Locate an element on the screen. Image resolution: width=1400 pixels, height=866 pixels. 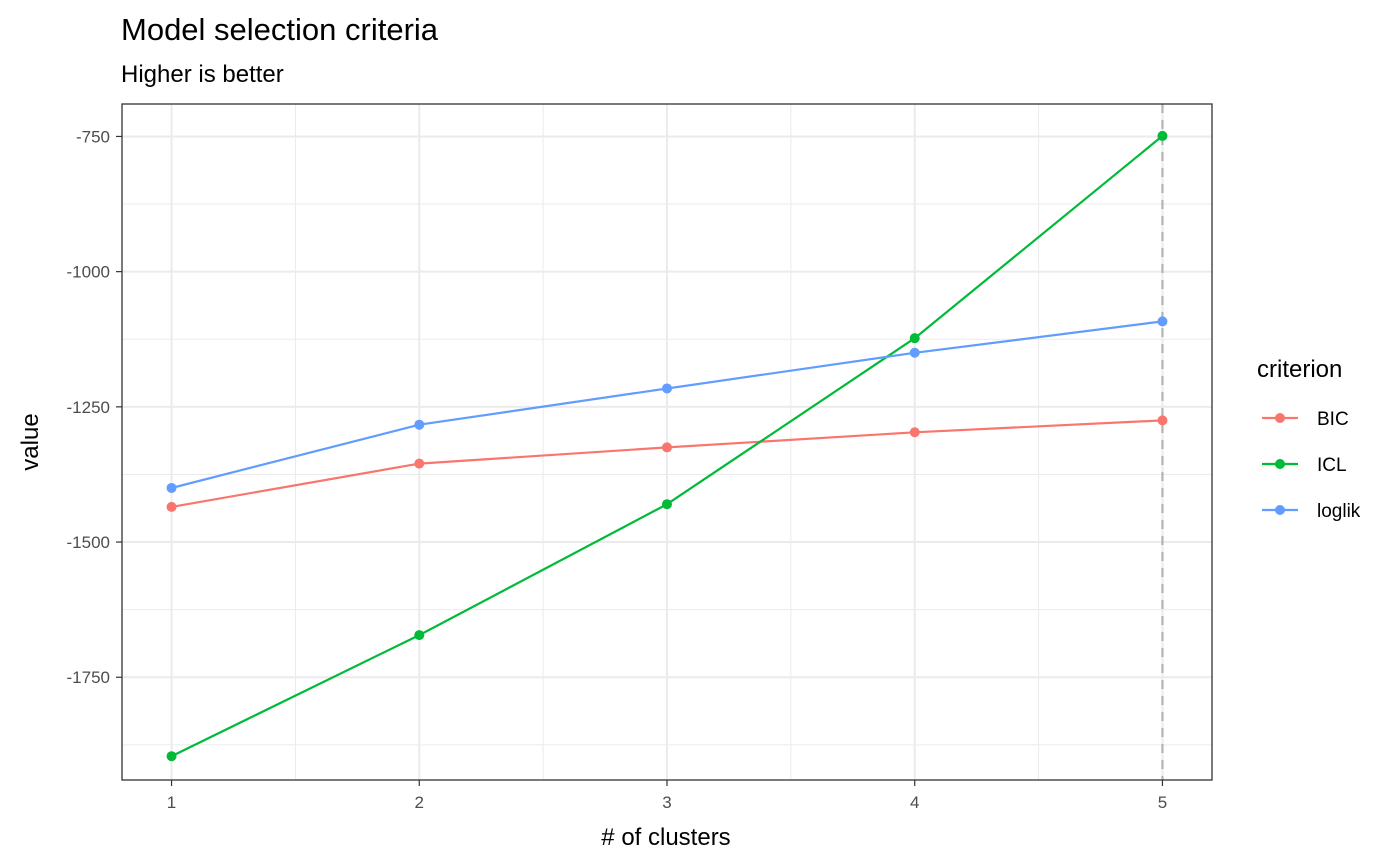
x-tick-label: 2 is located at coordinates (419, 802).